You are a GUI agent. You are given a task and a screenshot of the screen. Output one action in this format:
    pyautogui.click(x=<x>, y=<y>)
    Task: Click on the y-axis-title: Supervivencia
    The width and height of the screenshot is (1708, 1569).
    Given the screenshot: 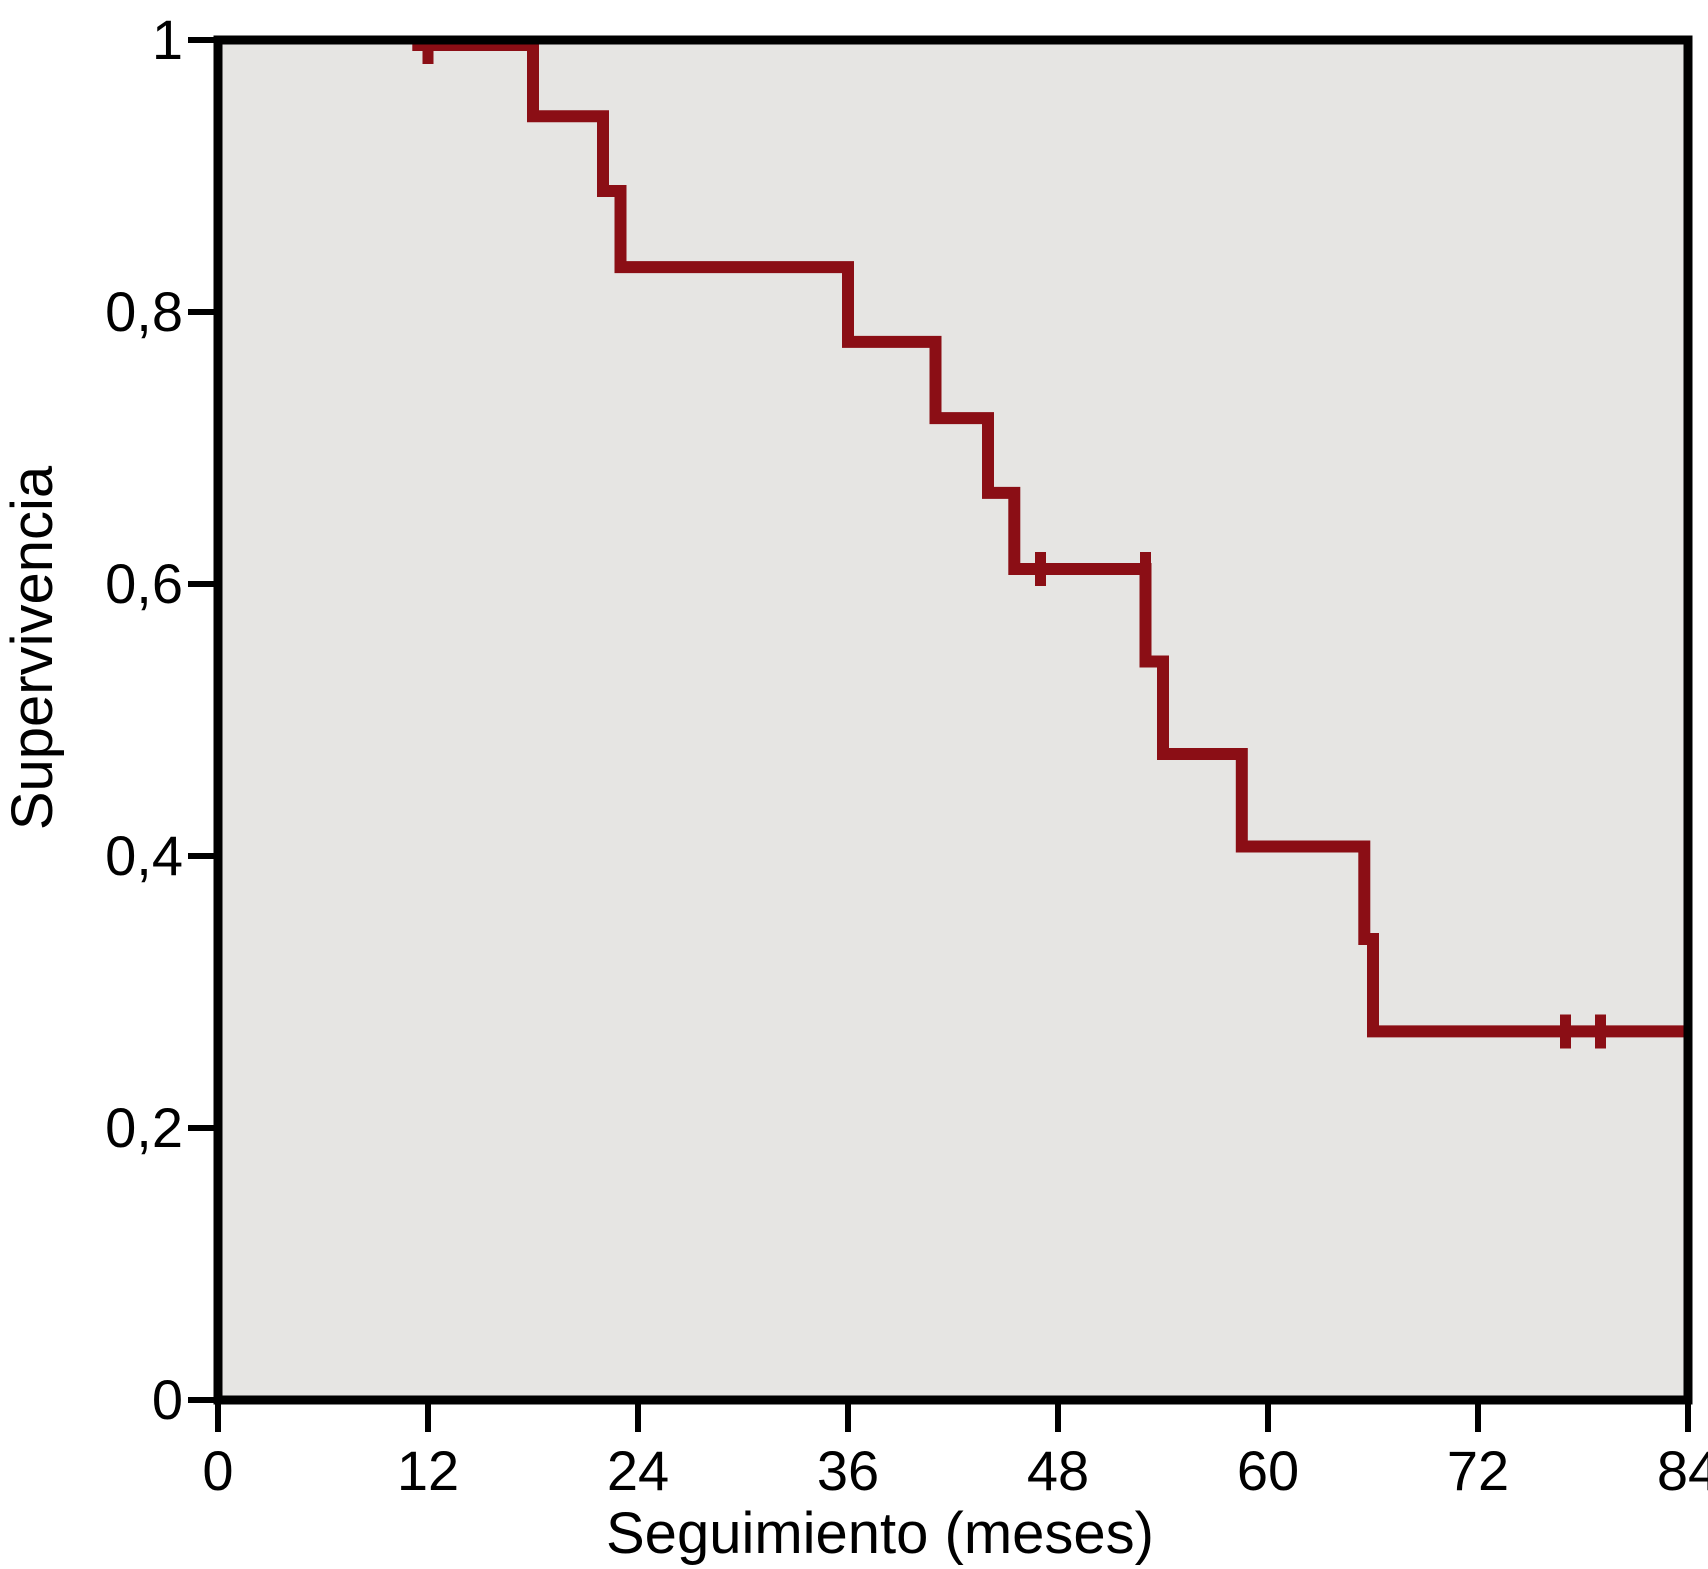 What is the action you would take?
    pyautogui.click(x=32, y=647)
    